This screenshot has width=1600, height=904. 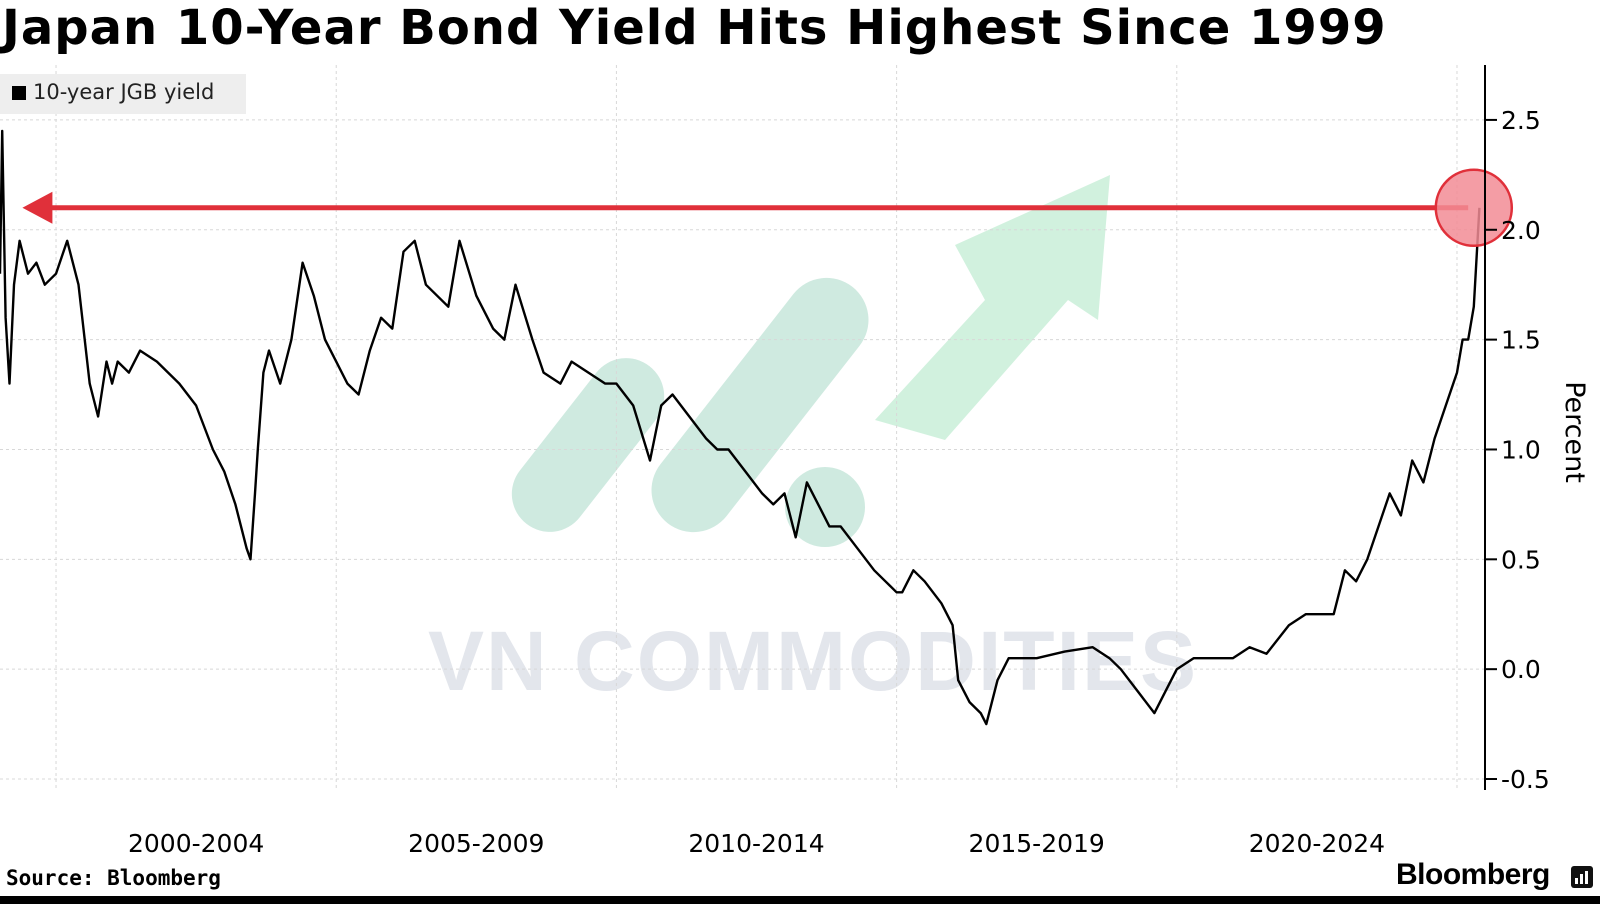 What do you see at coordinates (1521, 669) in the screenshot?
I see `y-tick-label: 0.0` at bounding box center [1521, 669].